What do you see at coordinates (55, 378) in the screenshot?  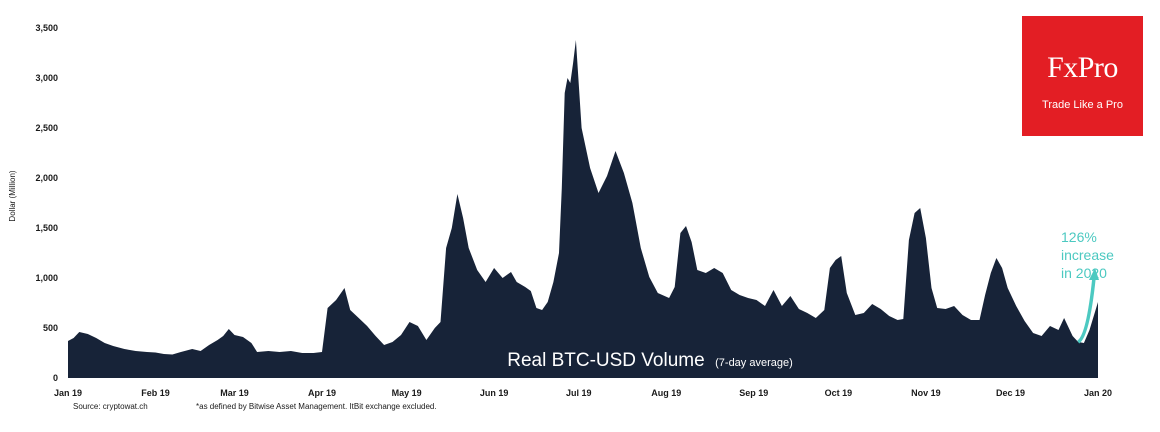 I see `y-tick-label: 0` at bounding box center [55, 378].